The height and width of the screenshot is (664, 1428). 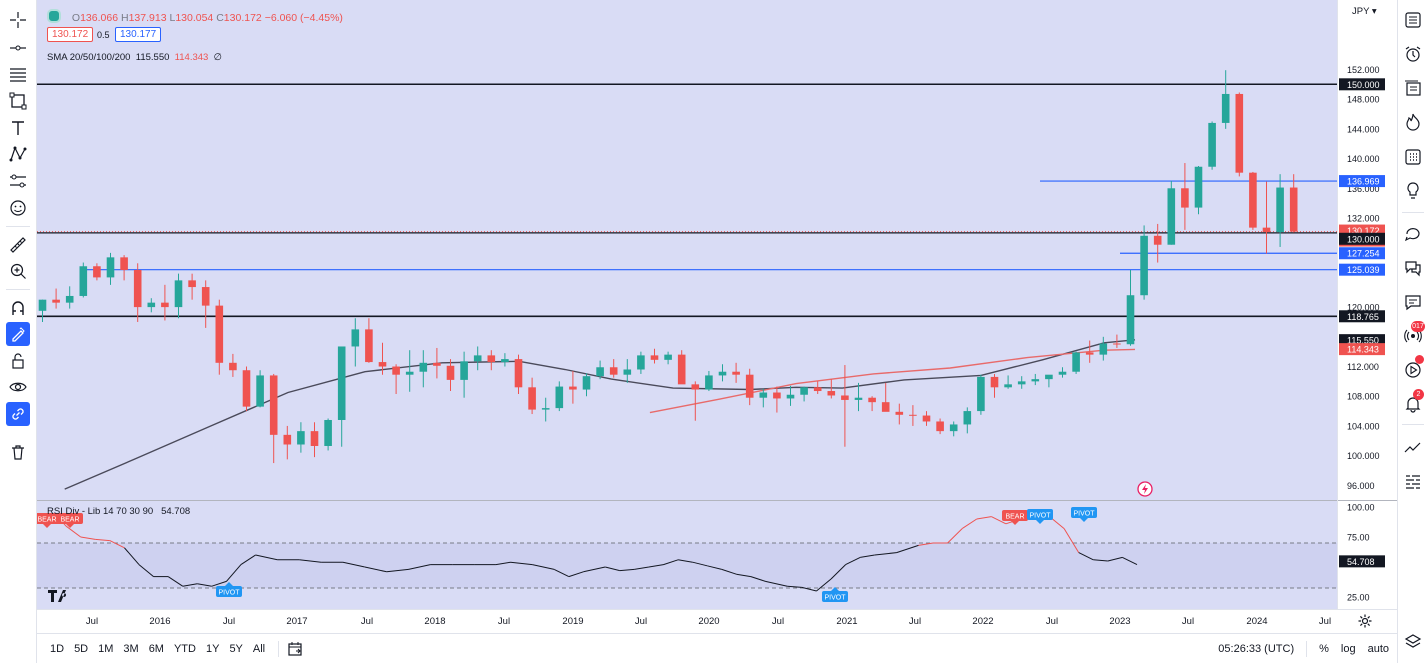 What do you see at coordinates (1413, 370) in the screenshot?
I see `play-stream-icon` at bounding box center [1413, 370].